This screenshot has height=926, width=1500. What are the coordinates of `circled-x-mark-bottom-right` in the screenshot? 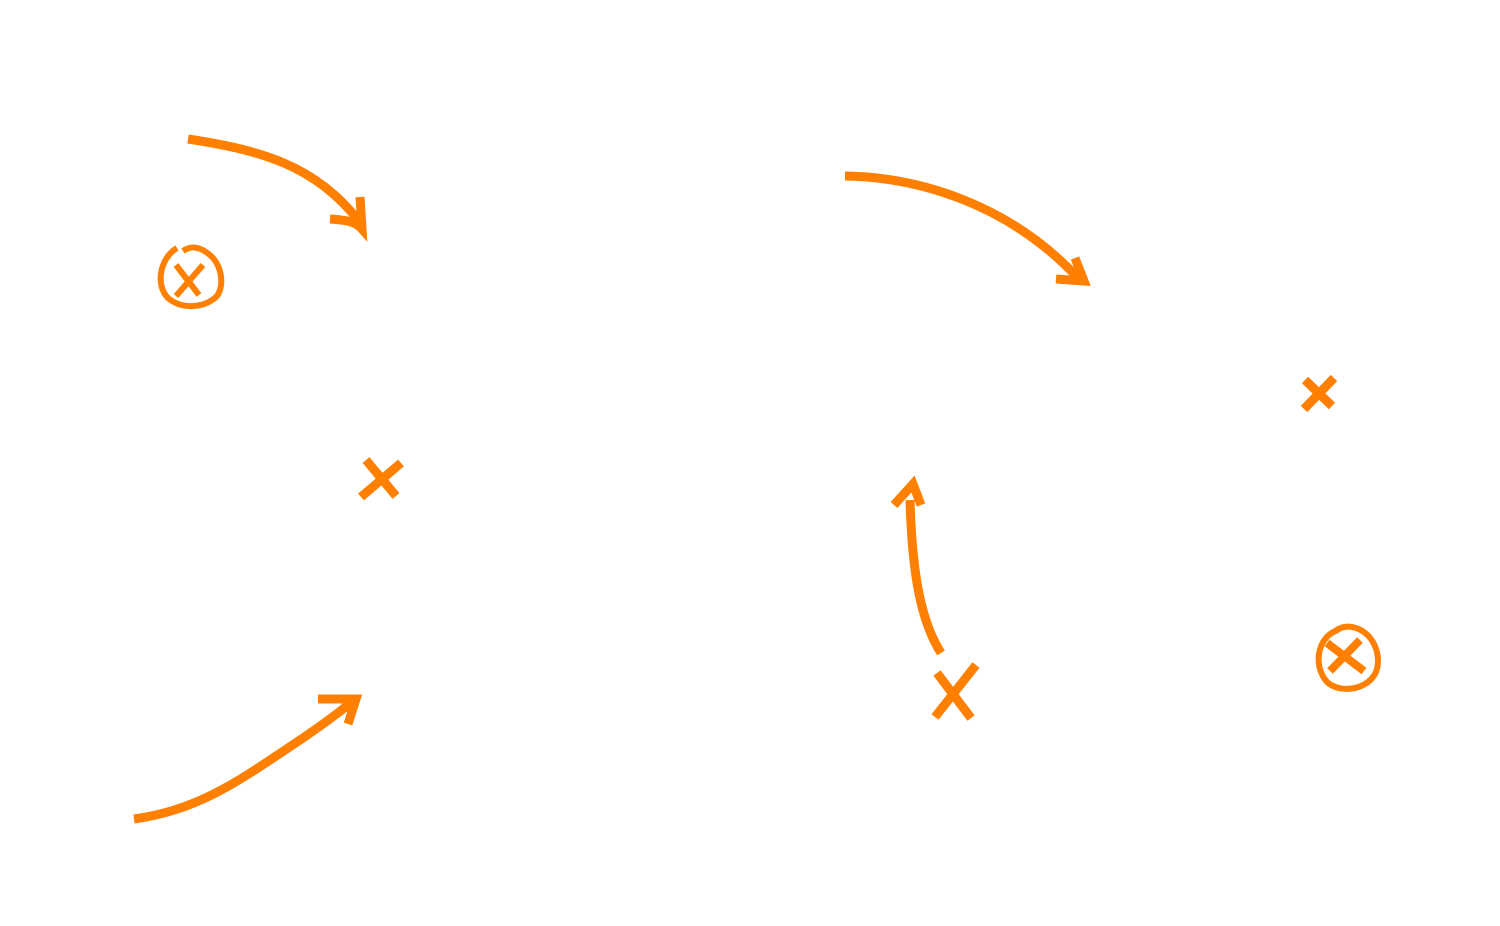 It's located at (1348, 657).